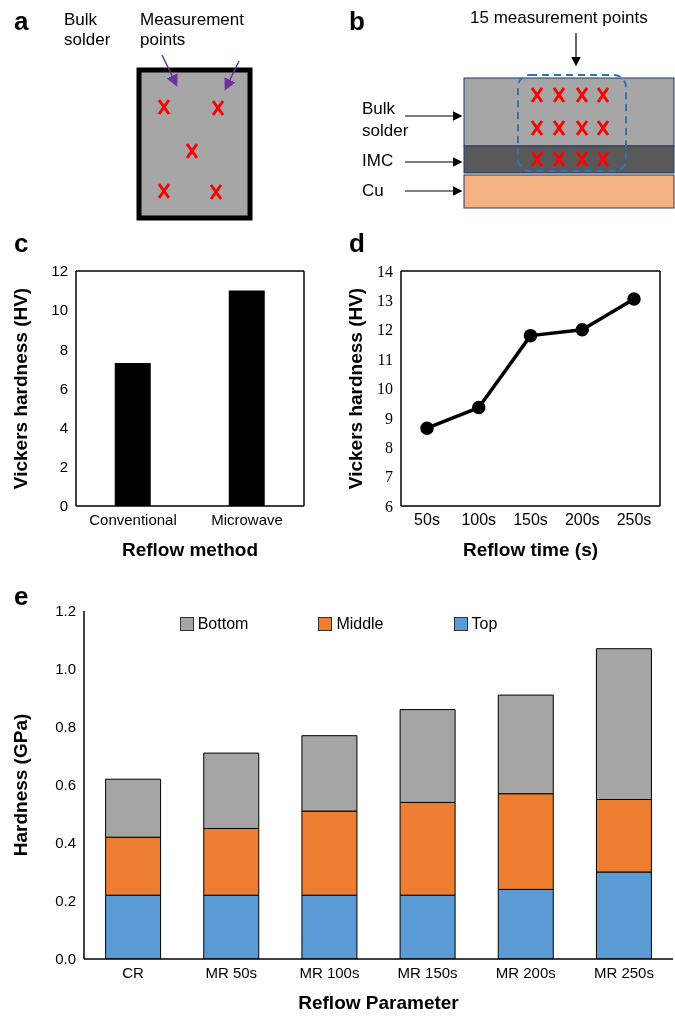 This screenshot has width=675, height=1025. What do you see at coordinates (582, 520) in the screenshot?
I see `x-tick-label: 200s` at bounding box center [582, 520].